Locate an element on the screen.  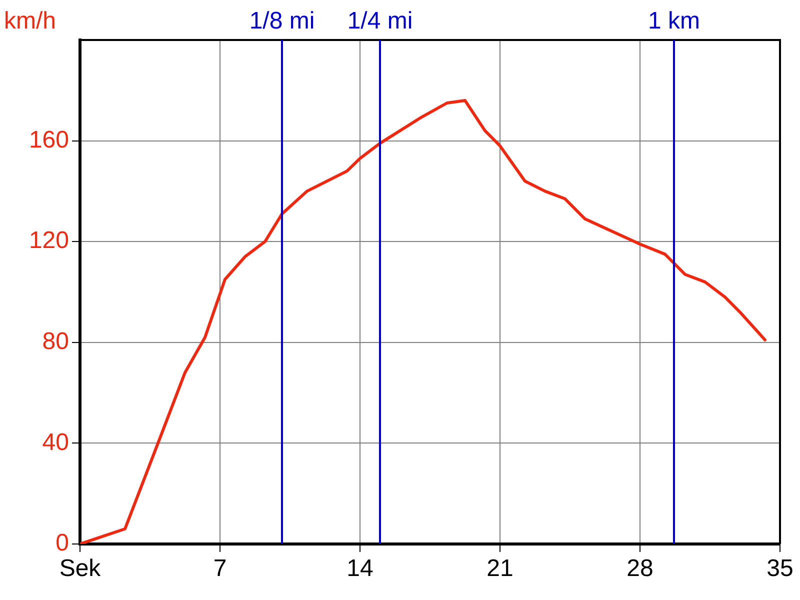
y-axis-title: km/h is located at coordinates (30, 21).